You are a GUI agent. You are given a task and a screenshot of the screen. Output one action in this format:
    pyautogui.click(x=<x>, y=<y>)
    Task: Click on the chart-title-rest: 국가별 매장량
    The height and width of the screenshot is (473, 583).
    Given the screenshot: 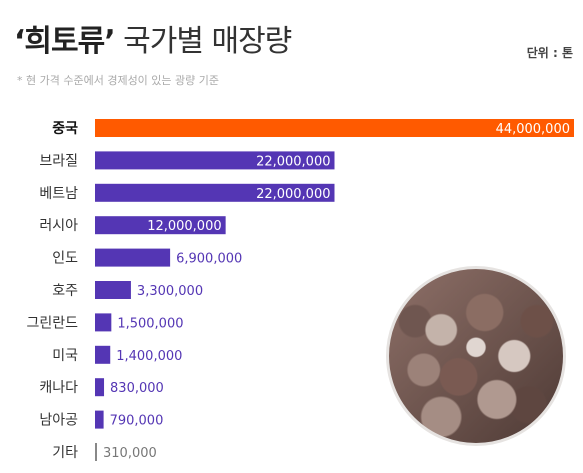 What is the action you would take?
    pyautogui.click(x=207, y=41)
    